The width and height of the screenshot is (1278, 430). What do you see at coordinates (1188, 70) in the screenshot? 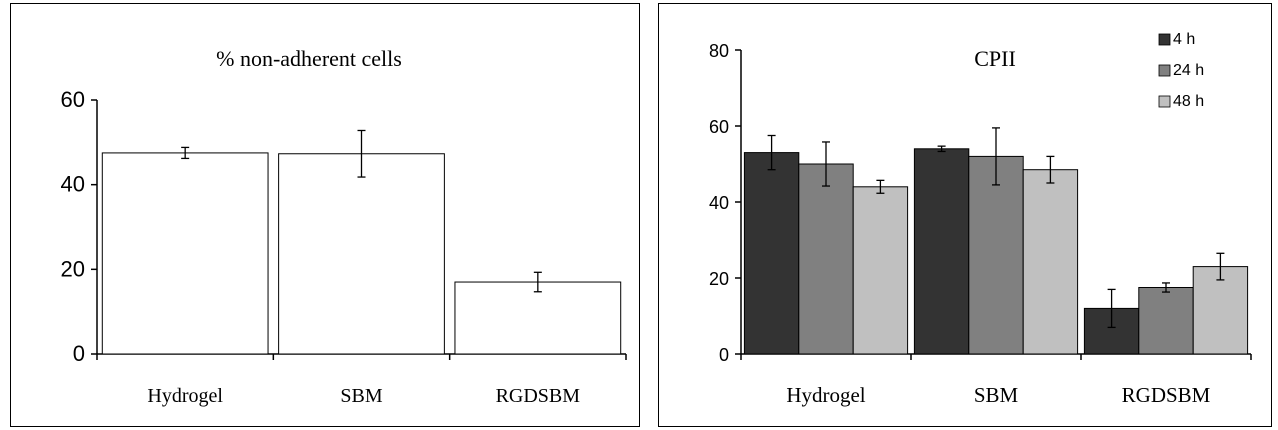
I see `legend-label: 24 h` at bounding box center [1188, 70].